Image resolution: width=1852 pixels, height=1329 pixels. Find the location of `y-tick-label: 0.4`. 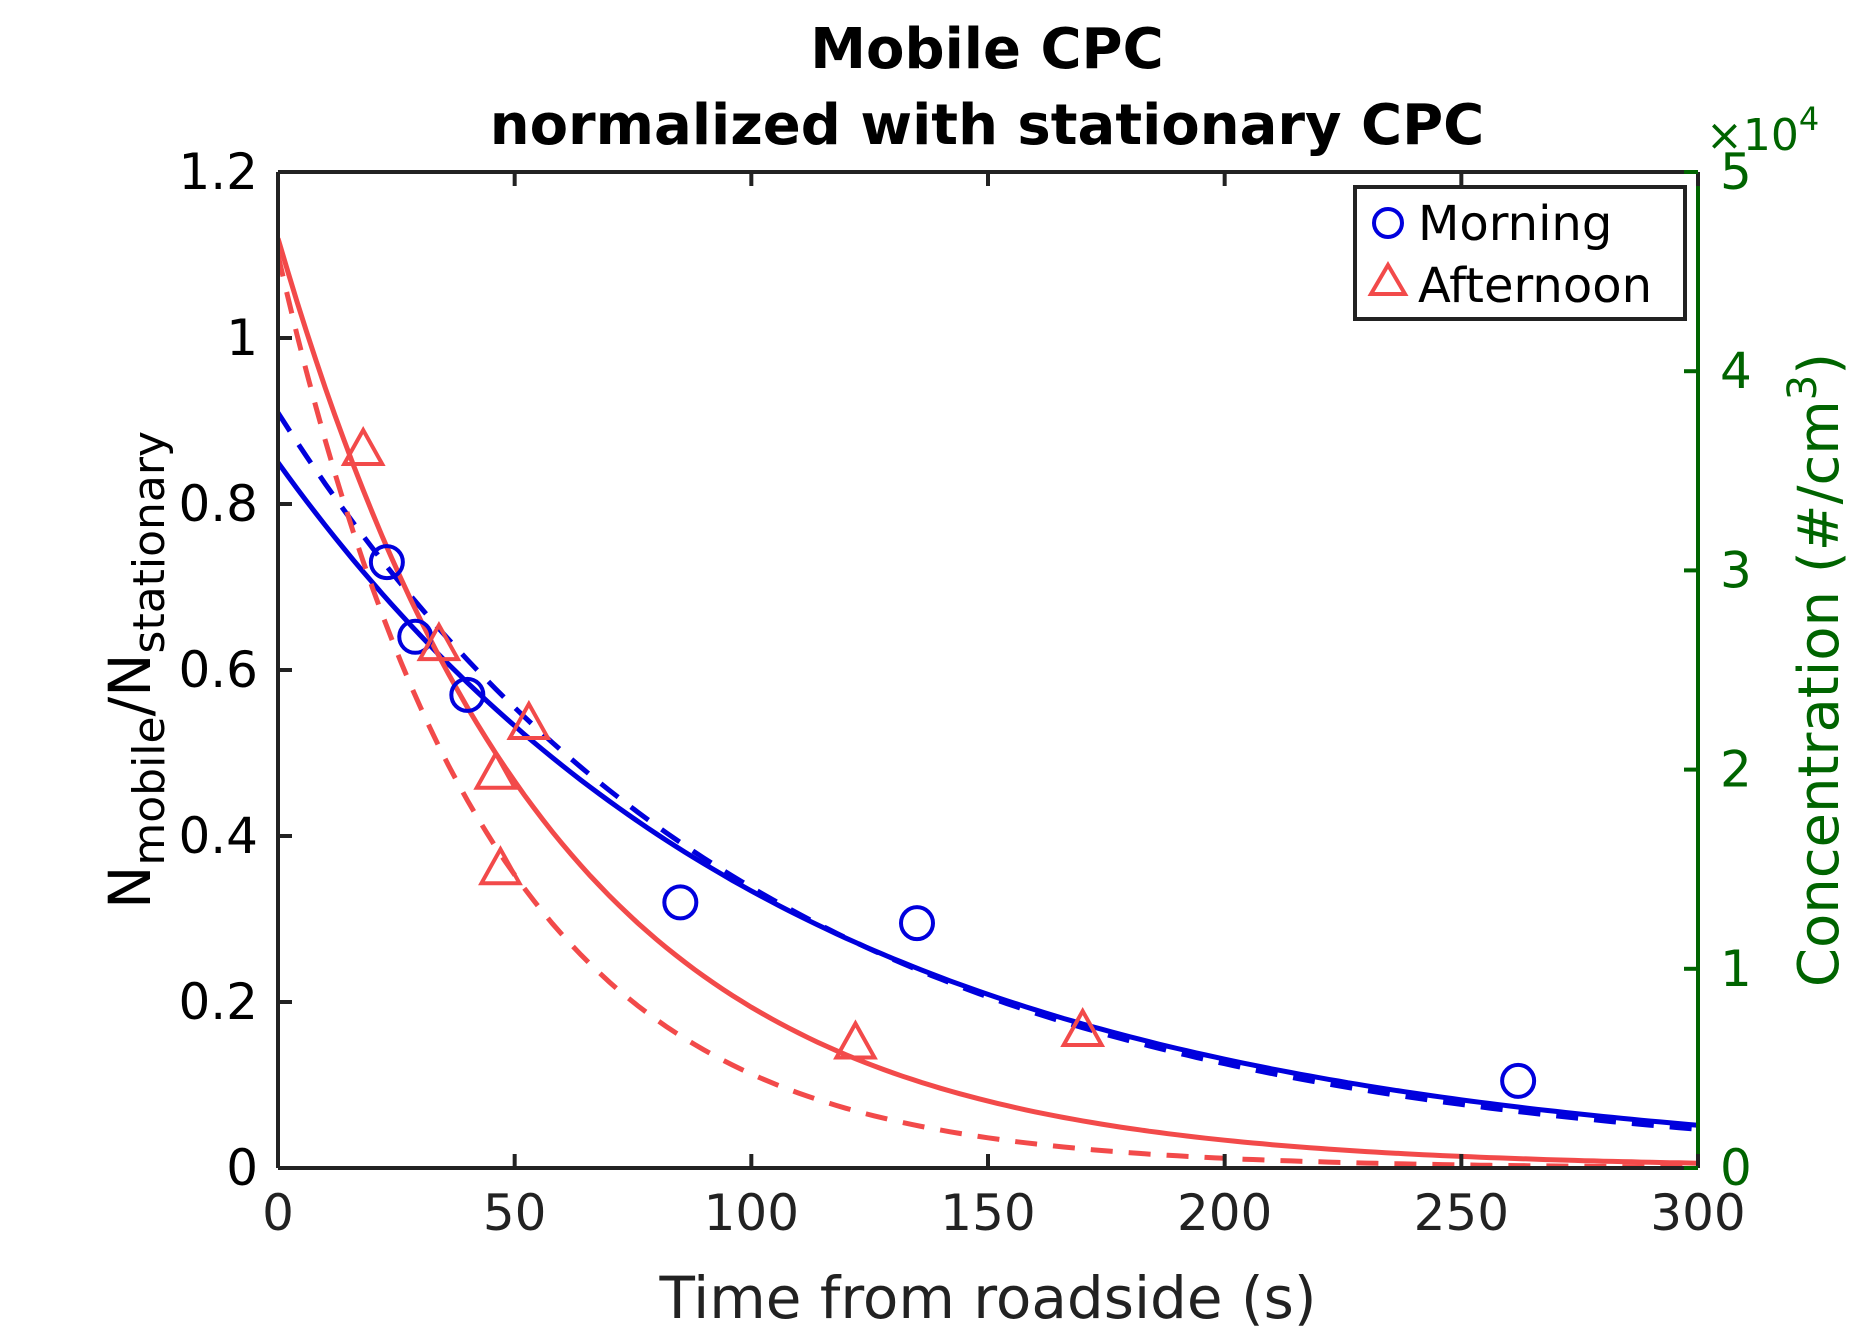

y-tick-label: 0.4 is located at coordinates (218, 836).